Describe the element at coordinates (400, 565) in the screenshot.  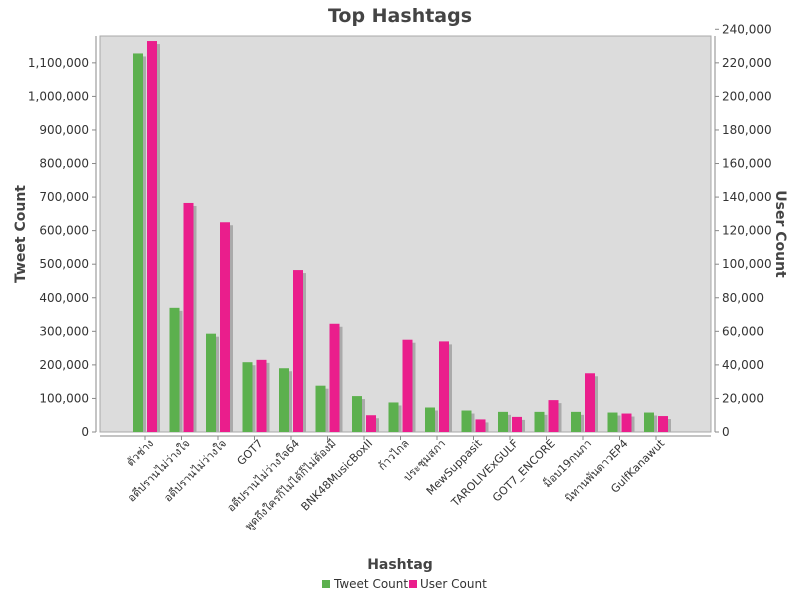
I see `x-axis-title: Hashtag` at that location.